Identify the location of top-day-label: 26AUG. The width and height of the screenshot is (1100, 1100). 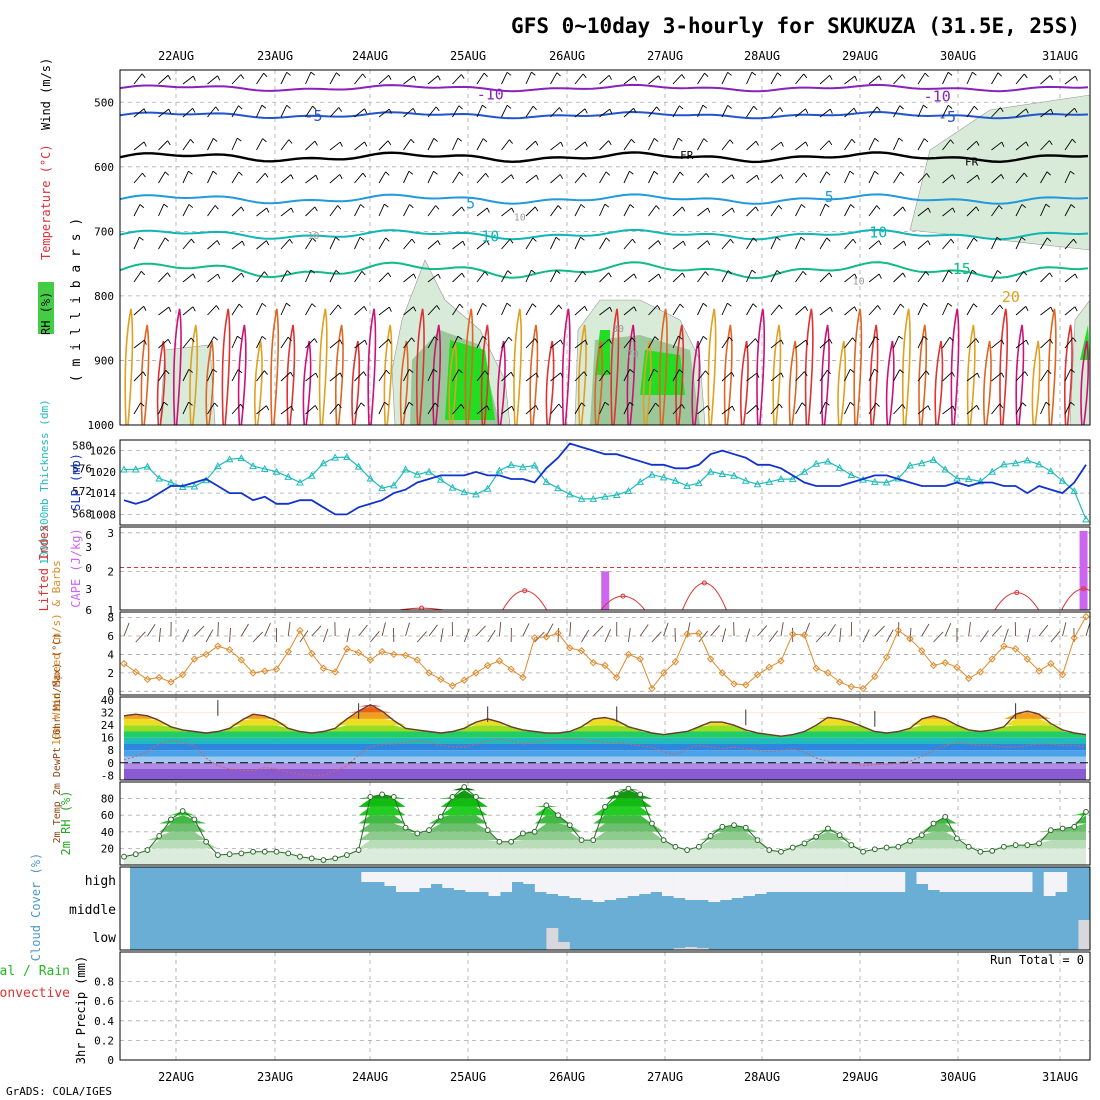
(567, 56).